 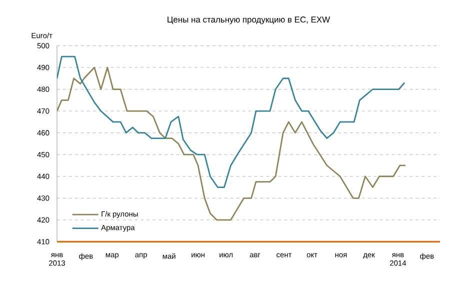 I want to click on chart-title: Цены на стальную продукцию в ЕС, EXW, so click(x=249, y=20).